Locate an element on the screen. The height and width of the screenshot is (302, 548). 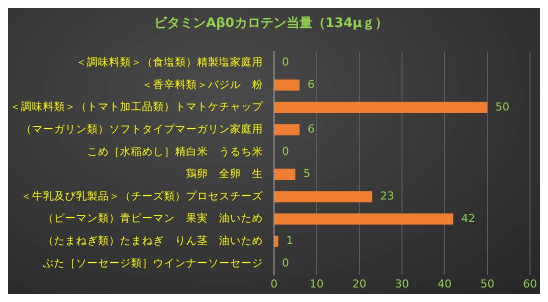
data-label: 50 is located at coordinates (502, 107).